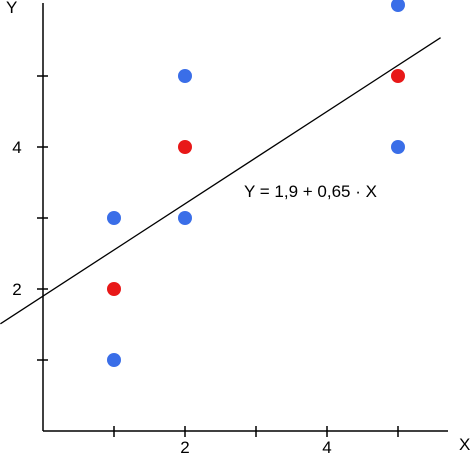 Image resolution: width=474 pixels, height=456 pixels. Describe the element at coordinates (11, 8) in the screenshot. I see `y-axis-label: Y` at that location.